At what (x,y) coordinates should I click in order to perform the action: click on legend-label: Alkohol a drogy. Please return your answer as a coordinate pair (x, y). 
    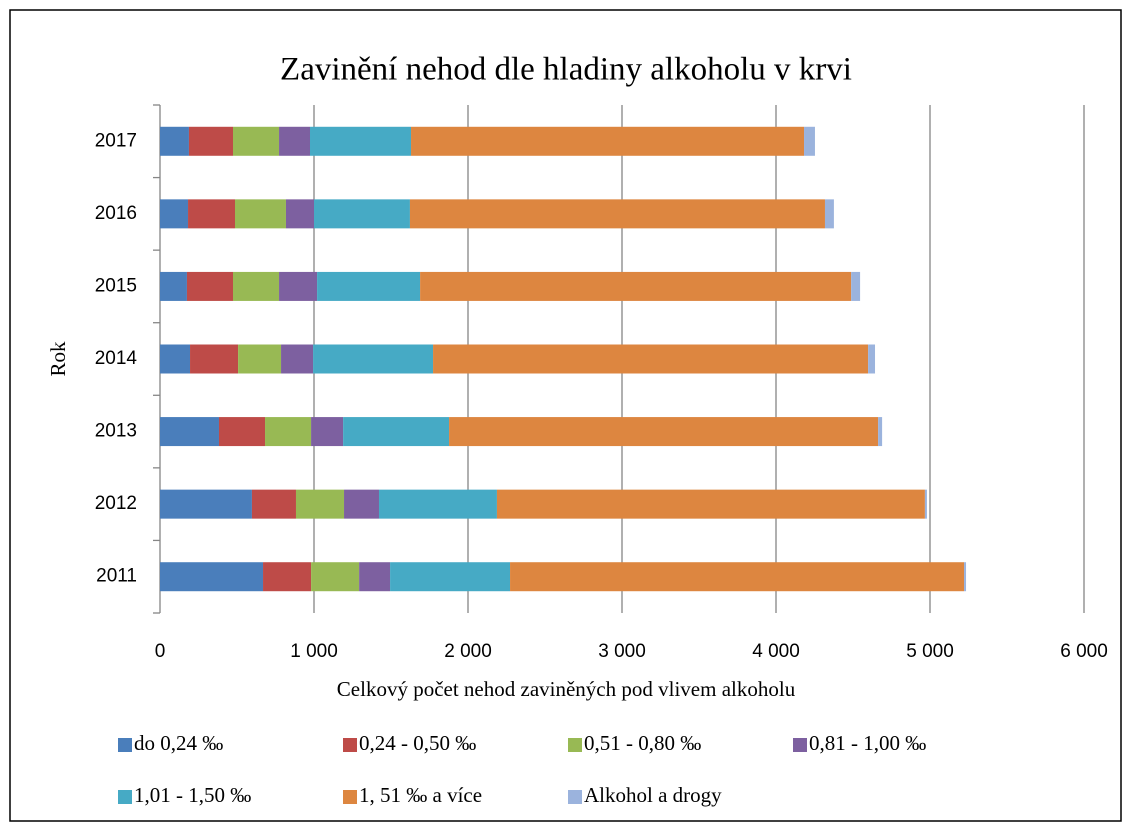
    Looking at the image, I should click on (653, 795).